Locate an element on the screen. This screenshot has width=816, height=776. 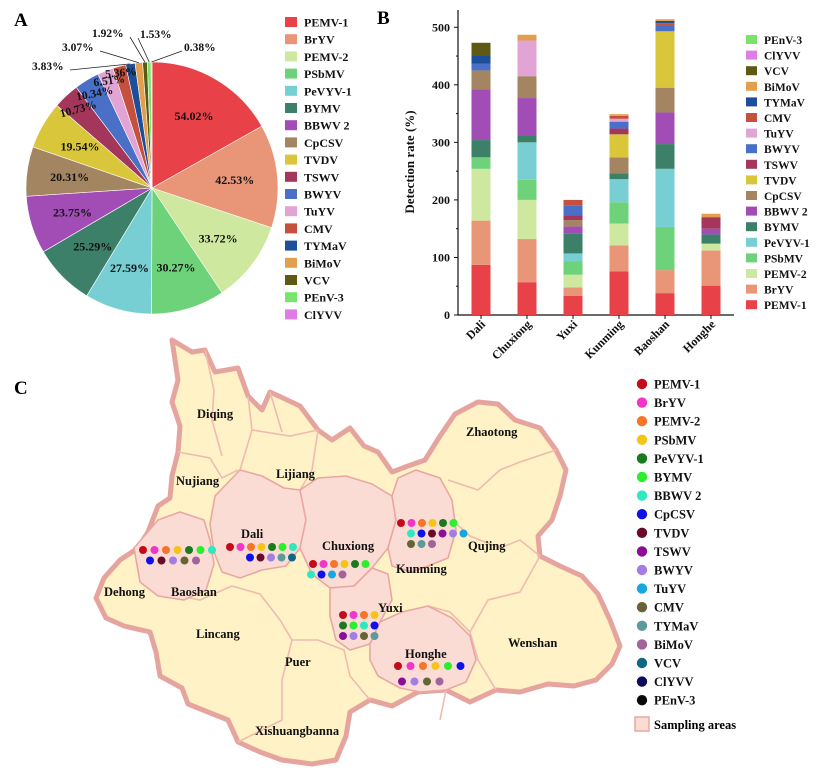
pie-legend-label: PEnV-3 is located at coordinates (324, 298).